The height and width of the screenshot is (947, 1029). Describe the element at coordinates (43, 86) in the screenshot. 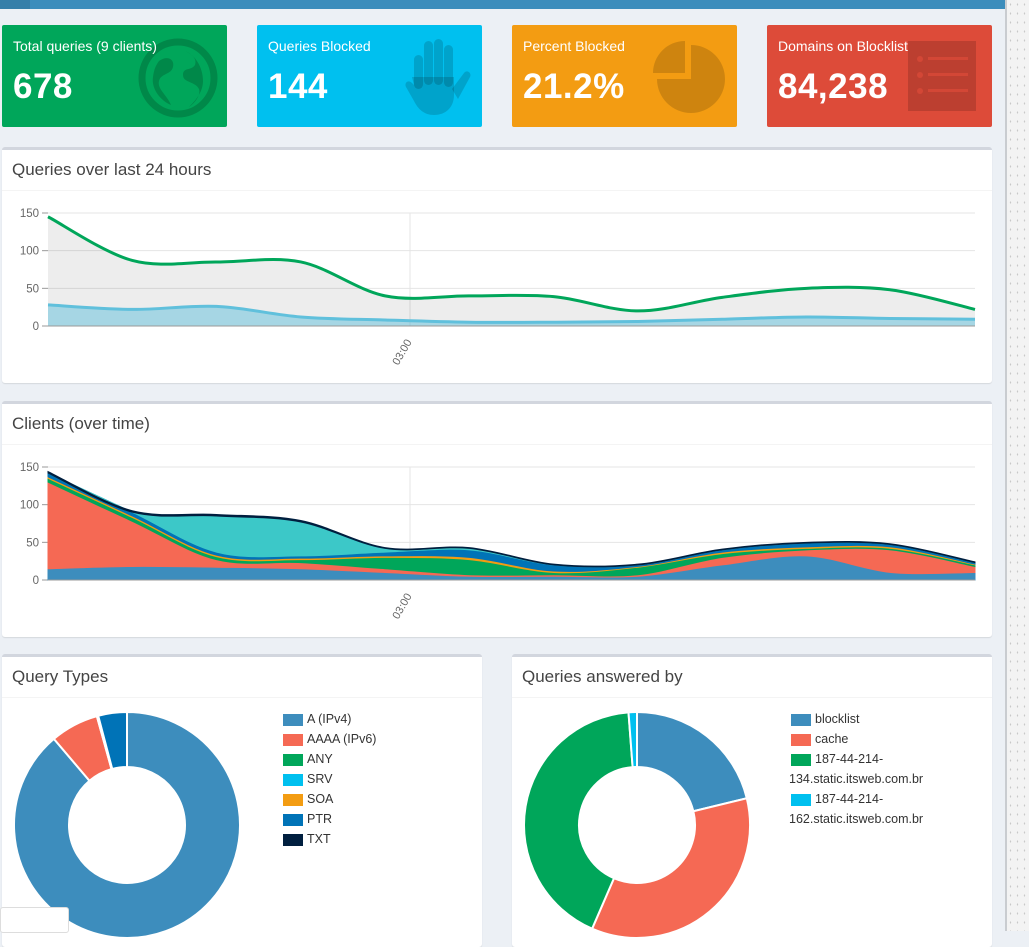

I see `stat-value: 678` at that location.